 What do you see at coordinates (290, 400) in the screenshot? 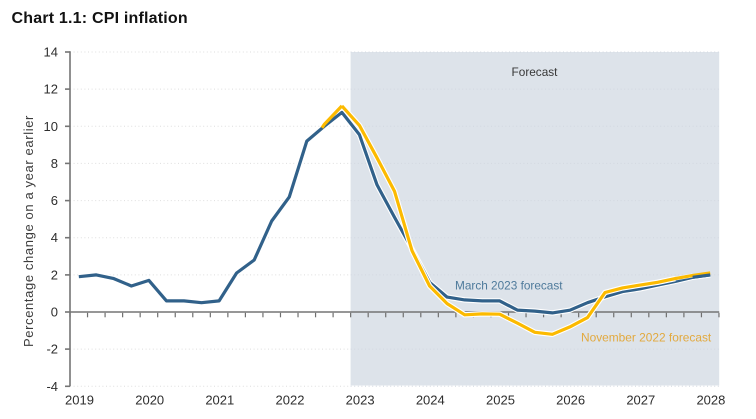
I see `svg-text: 2022` at bounding box center [290, 400].